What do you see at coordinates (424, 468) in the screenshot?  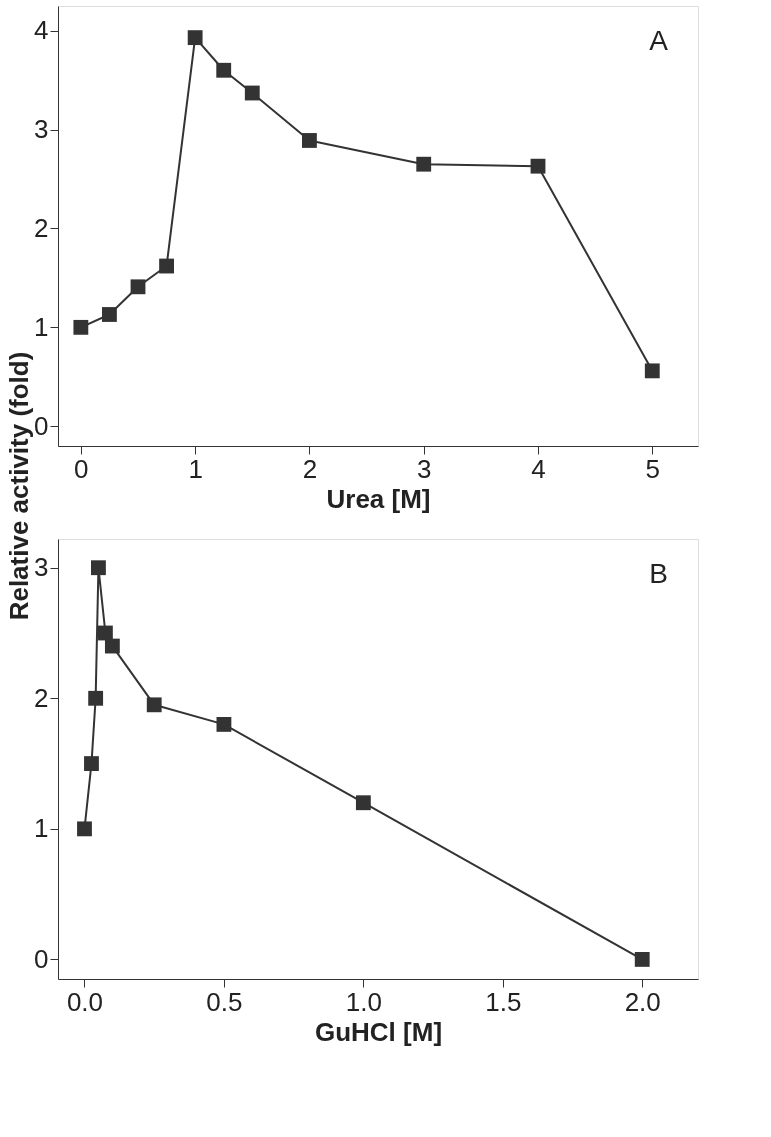 I see `x-tick-label: 3` at bounding box center [424, 468].